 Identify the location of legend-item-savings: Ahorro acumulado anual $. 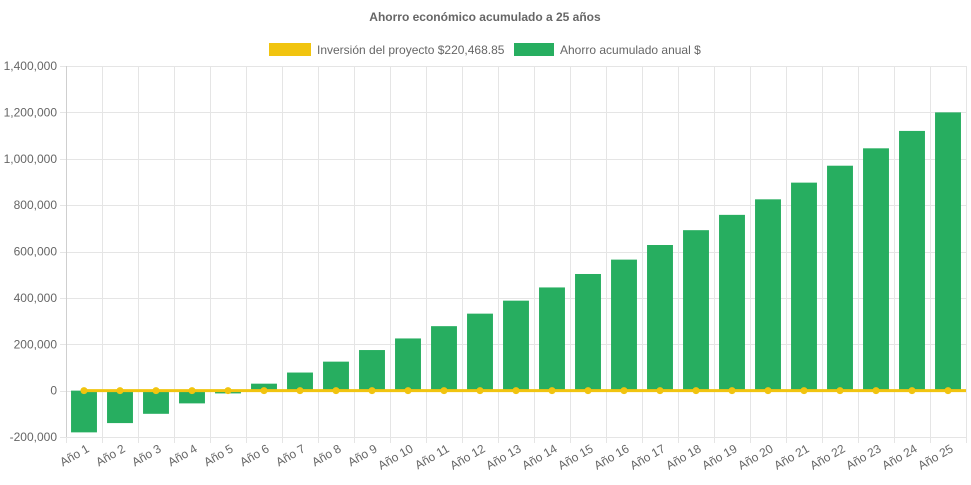
(607, 50).